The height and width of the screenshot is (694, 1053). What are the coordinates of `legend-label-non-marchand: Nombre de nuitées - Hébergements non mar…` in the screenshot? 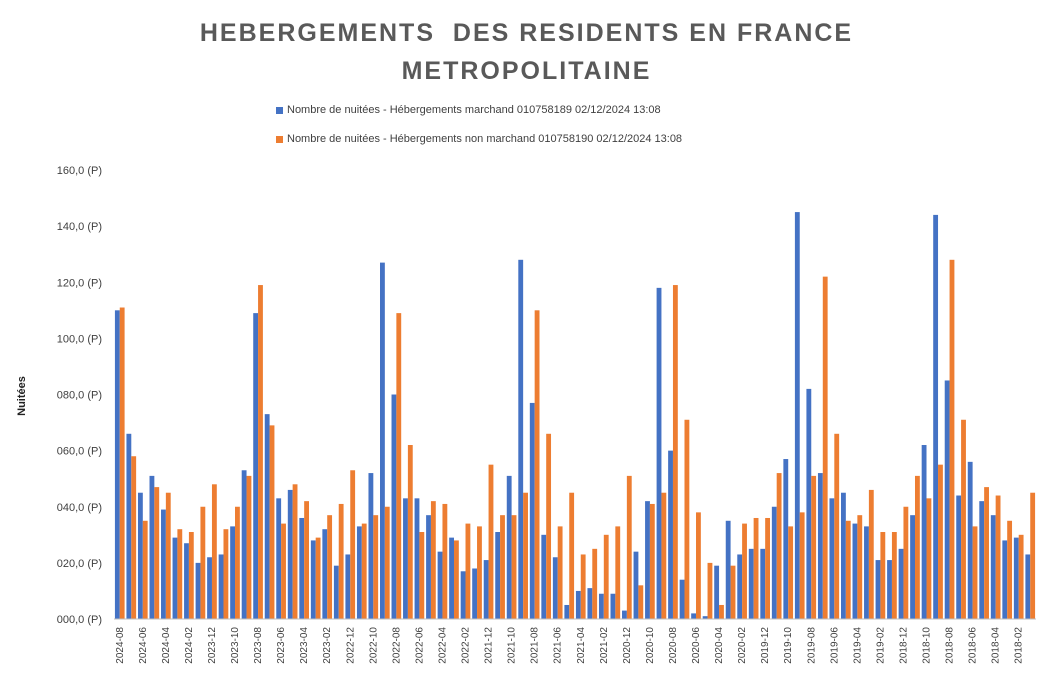 It's located at (485, 139).